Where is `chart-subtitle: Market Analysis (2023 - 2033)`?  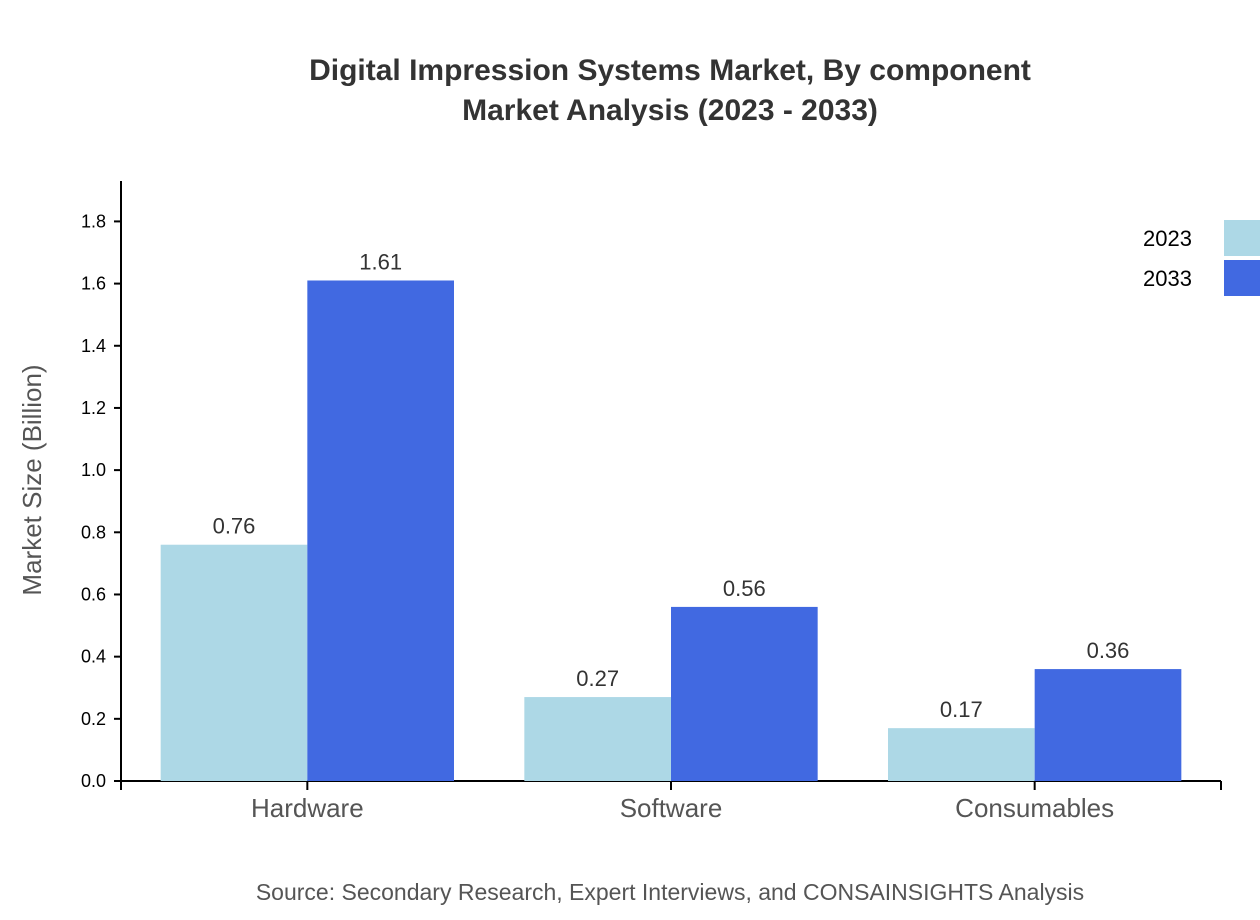
chart-subtitle: Market Analysis (2023 - 2033) is located at coordinates (670, 110).